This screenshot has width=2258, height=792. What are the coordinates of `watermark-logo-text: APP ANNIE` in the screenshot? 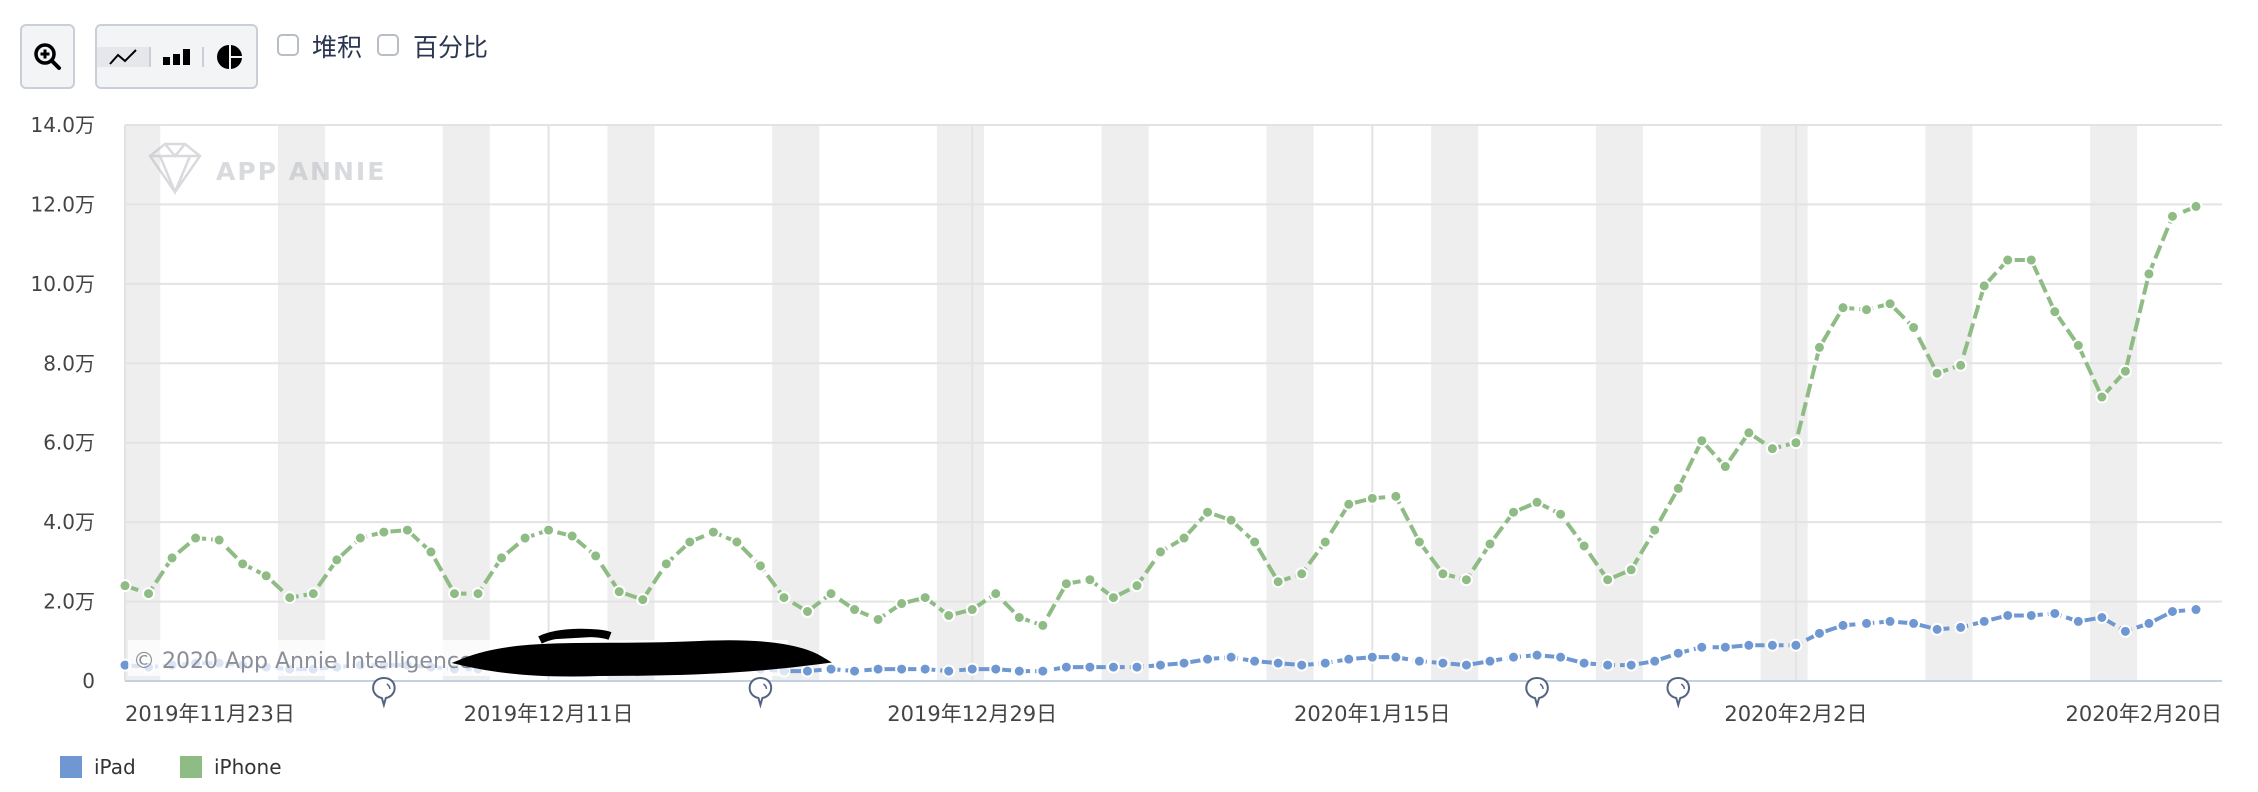 It's located at (301, 171).